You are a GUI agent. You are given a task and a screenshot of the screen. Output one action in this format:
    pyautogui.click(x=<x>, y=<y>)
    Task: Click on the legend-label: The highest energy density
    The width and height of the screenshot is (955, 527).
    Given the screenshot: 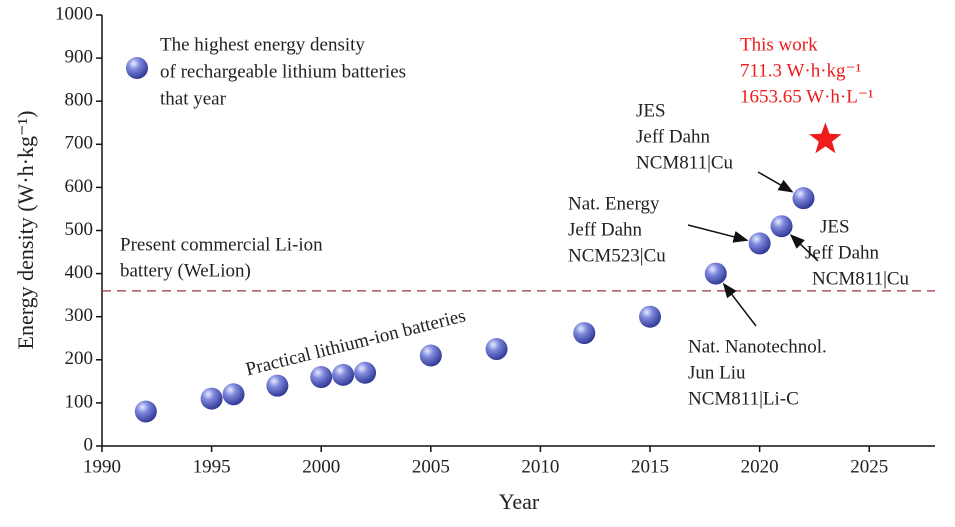 What is the action you would take?
    pyautogui.click(x=262, y=44)
    